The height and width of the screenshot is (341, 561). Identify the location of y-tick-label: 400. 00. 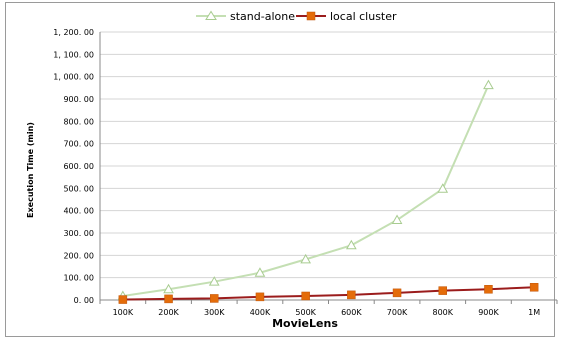
(78, 211).